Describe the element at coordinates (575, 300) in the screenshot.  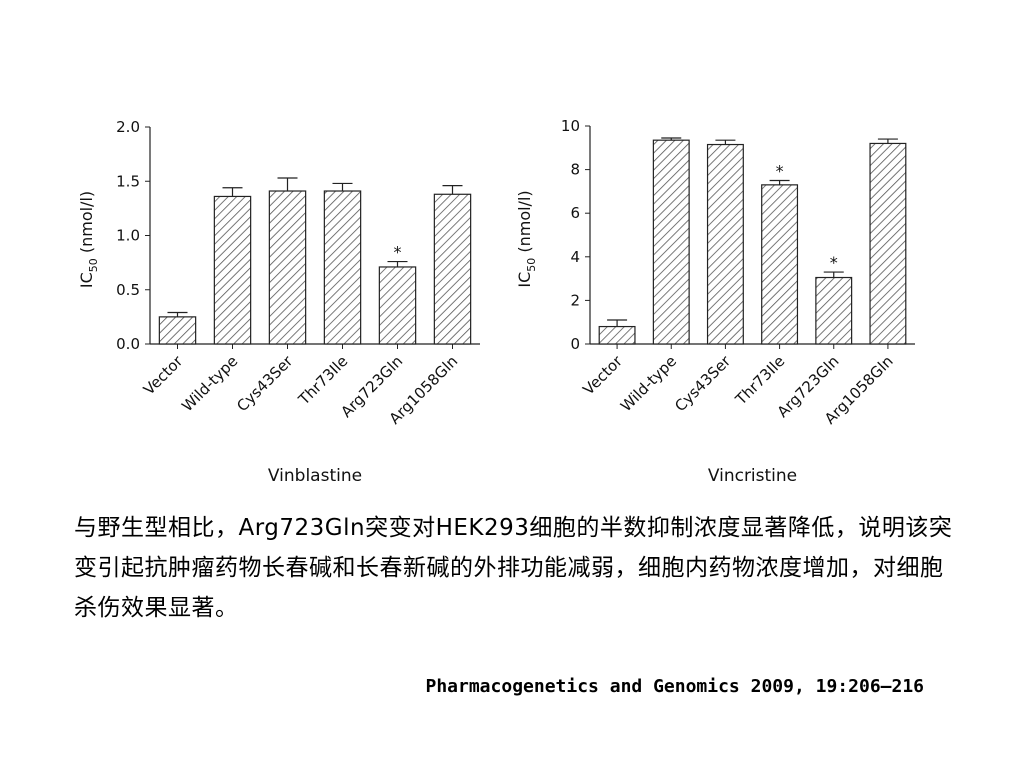
I see `y-tick-label: 2` at that location.